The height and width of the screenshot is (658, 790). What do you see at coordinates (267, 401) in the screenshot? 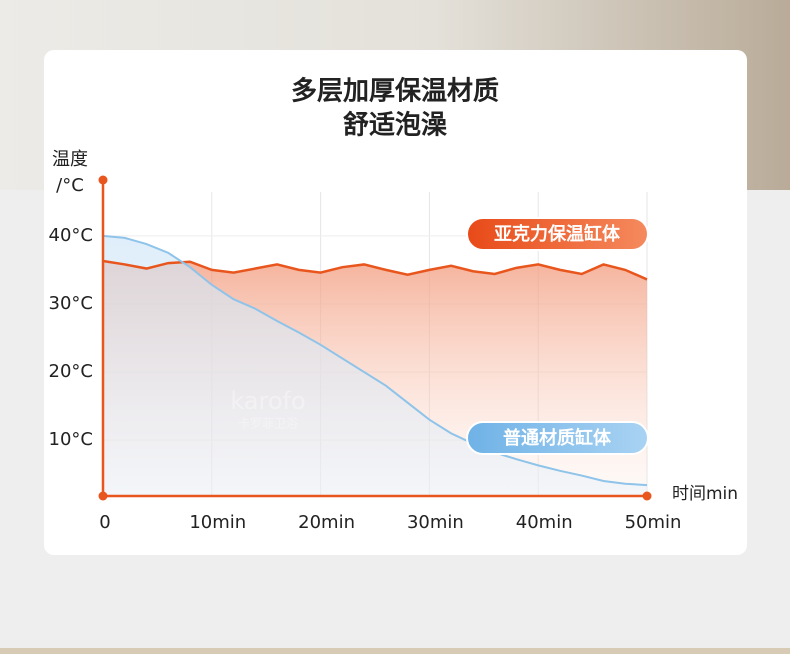
I see `watermark: karofo` at bounding box center [267, 401].